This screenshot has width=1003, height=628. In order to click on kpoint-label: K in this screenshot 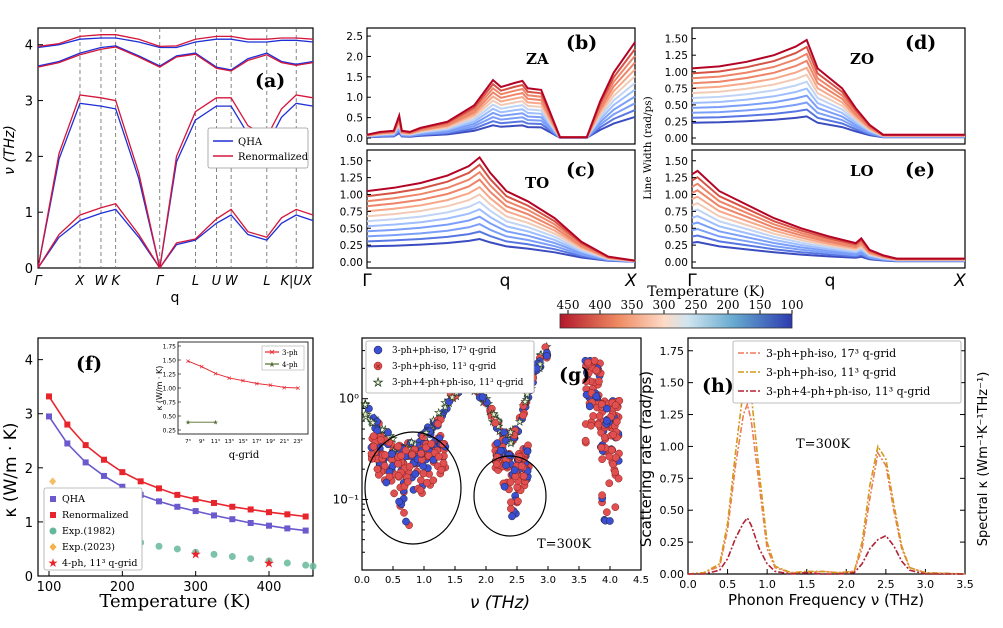, I will do `click(116, 281)`.